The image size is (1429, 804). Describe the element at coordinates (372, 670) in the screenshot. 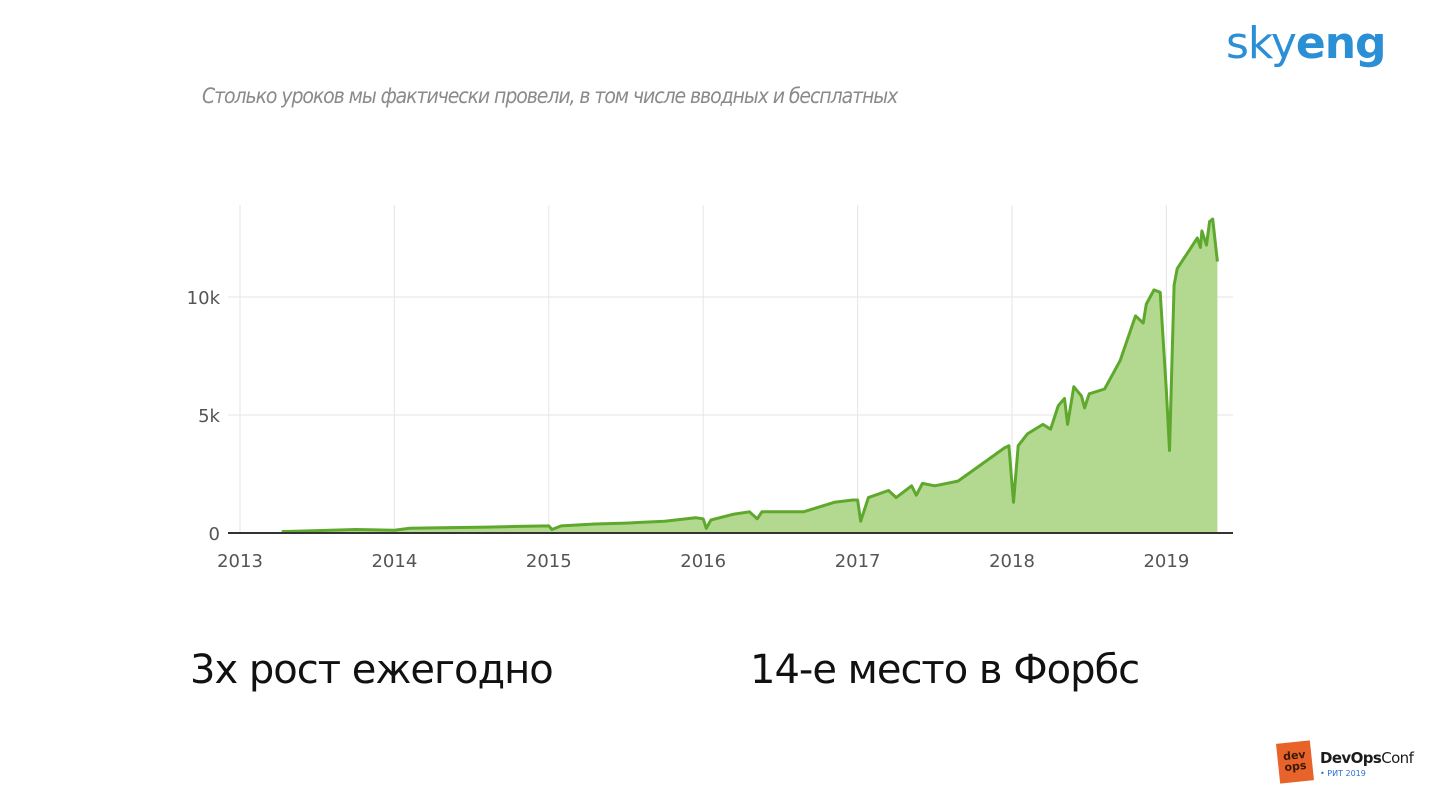

I see `caption-growth: 3х рост ежегодно` at that location.